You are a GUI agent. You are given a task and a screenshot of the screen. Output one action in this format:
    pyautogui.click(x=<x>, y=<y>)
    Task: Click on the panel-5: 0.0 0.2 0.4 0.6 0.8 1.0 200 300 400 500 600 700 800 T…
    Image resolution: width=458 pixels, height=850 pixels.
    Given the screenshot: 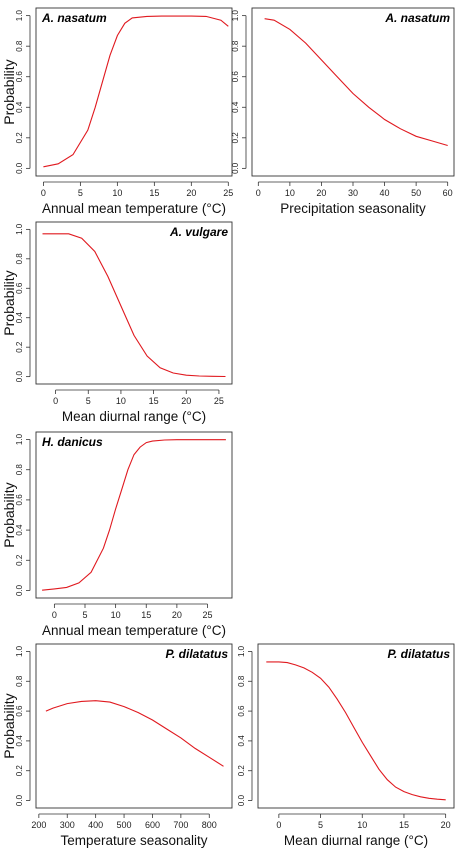 What is the action you would take?
    pyautogui.click(x=117, y=745)
    